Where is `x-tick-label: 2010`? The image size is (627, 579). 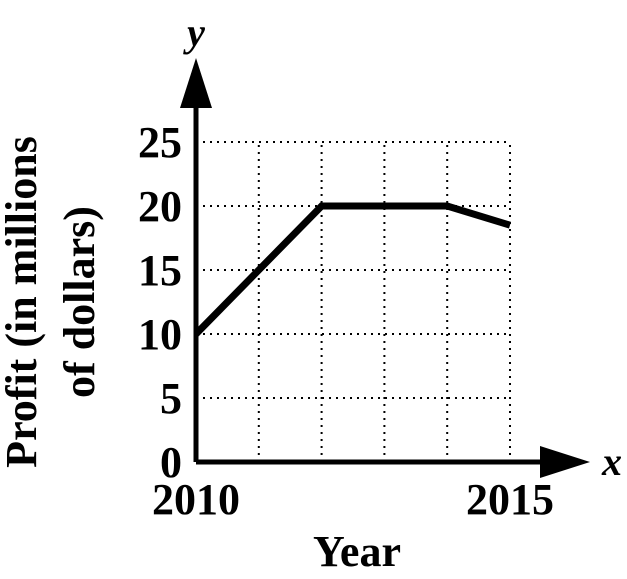 x-tick-label: 2010 is located at coordinates (196, 499).